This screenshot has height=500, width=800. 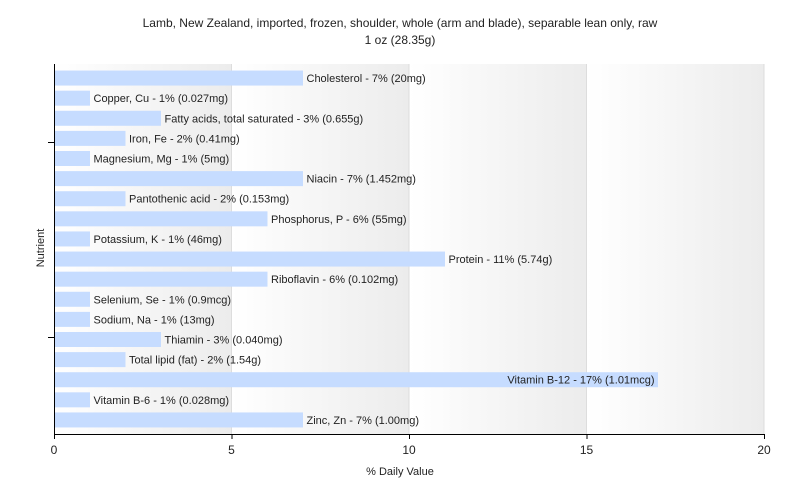 What do you see at coordinates (587, 450) in the screenshot?
I see `x-tick-label: 15` at bounding box center [587, 450].